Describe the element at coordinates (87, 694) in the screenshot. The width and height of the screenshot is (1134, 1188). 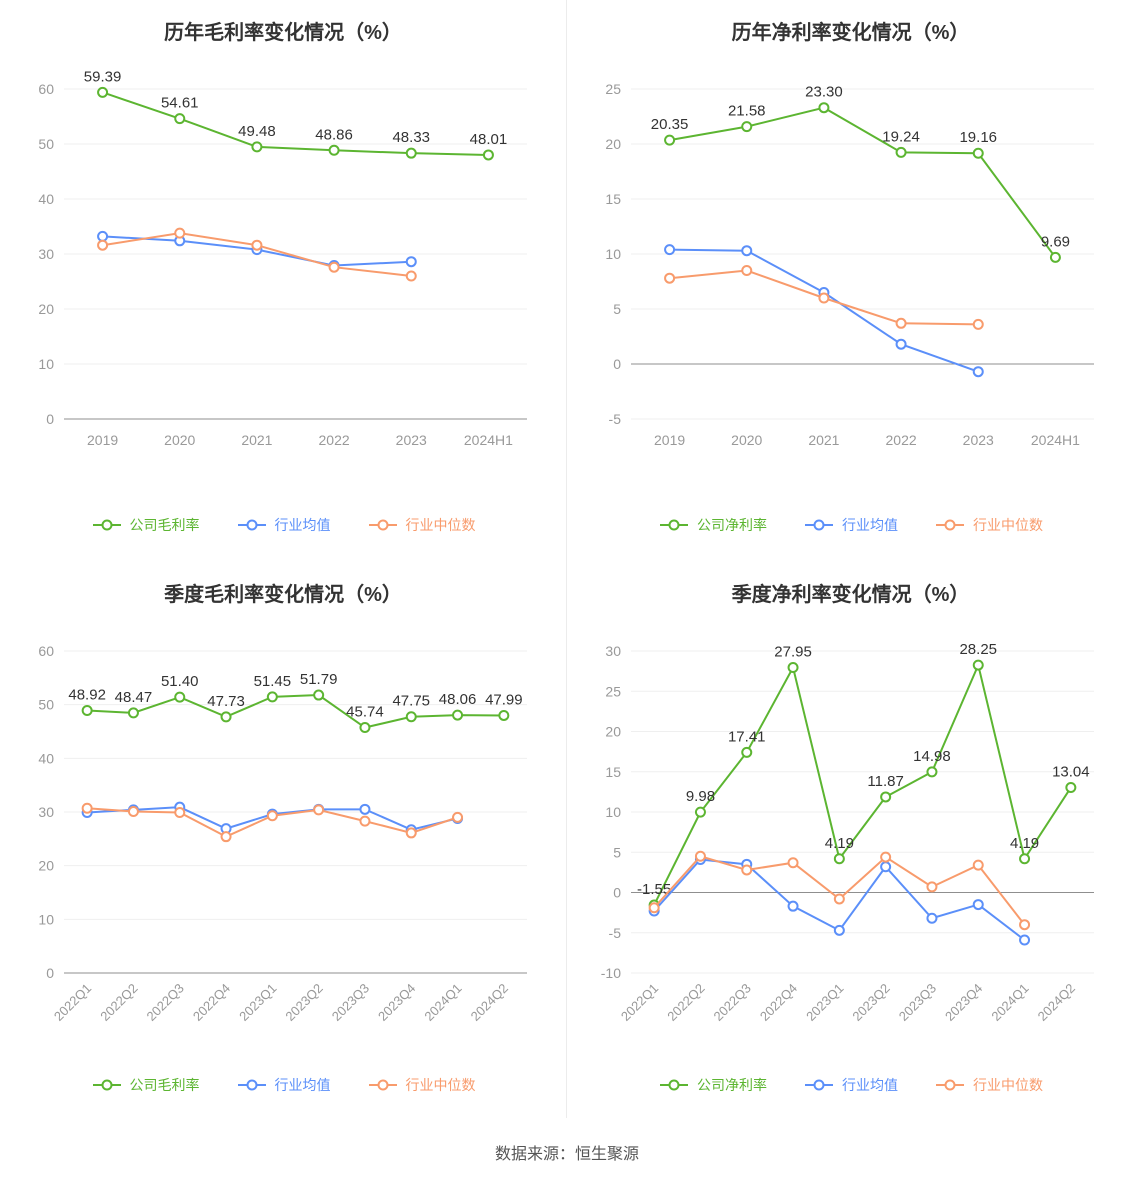
I see `svg-text: 48.92` at that location.